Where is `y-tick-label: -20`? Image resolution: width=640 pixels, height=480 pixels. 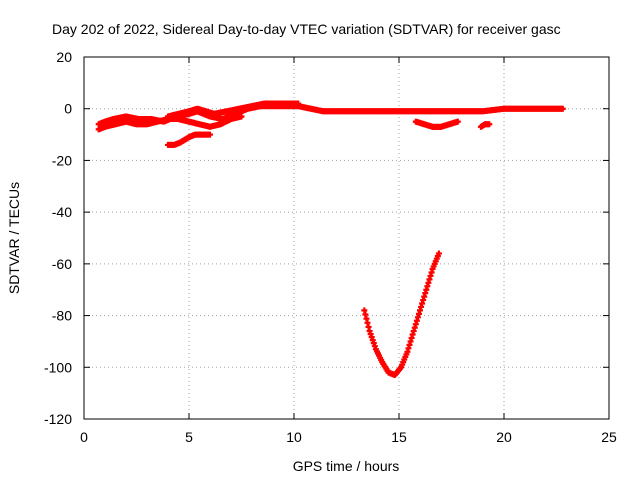
y-tick-label: -20 is located at coordinates (62, 160).